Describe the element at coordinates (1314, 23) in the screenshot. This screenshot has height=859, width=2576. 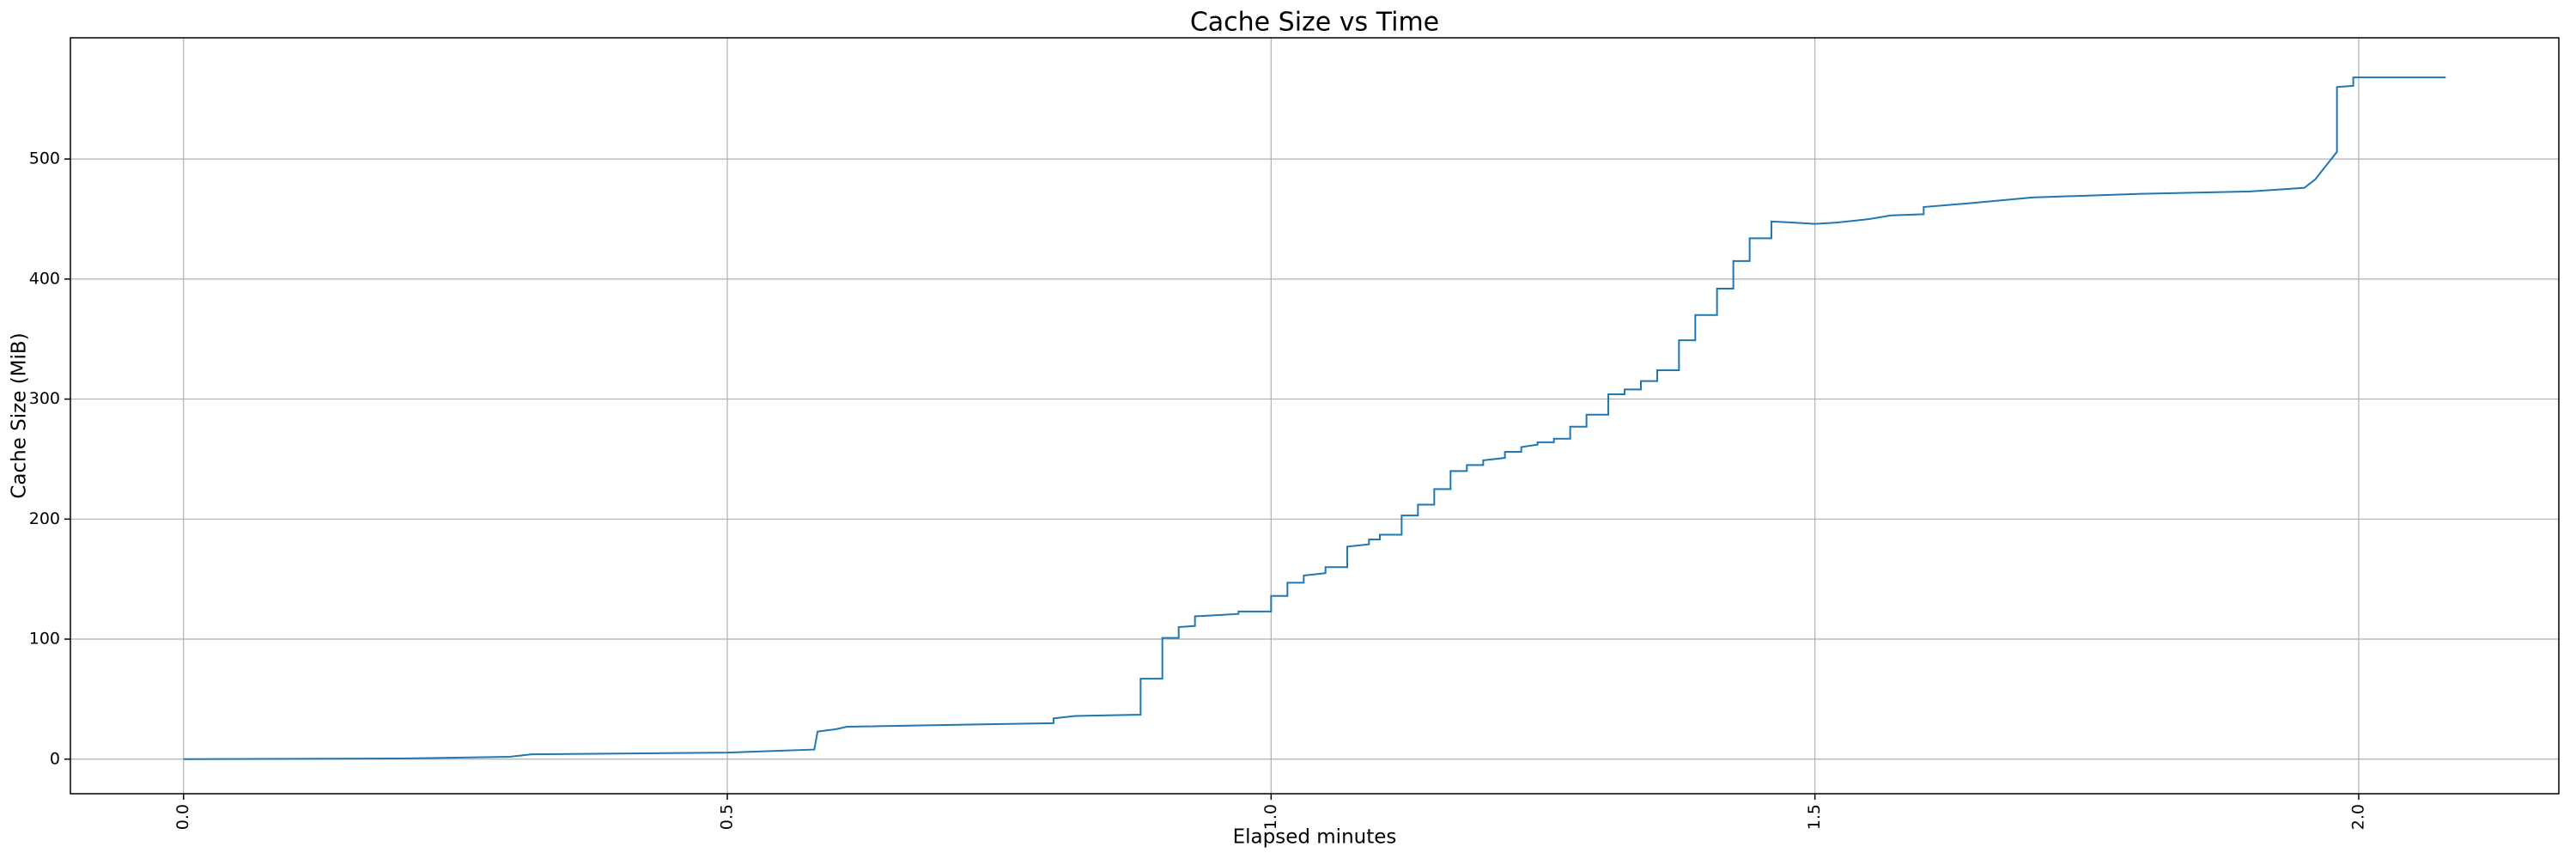
I see `chart-title: Cache Size vs Time` at that location.